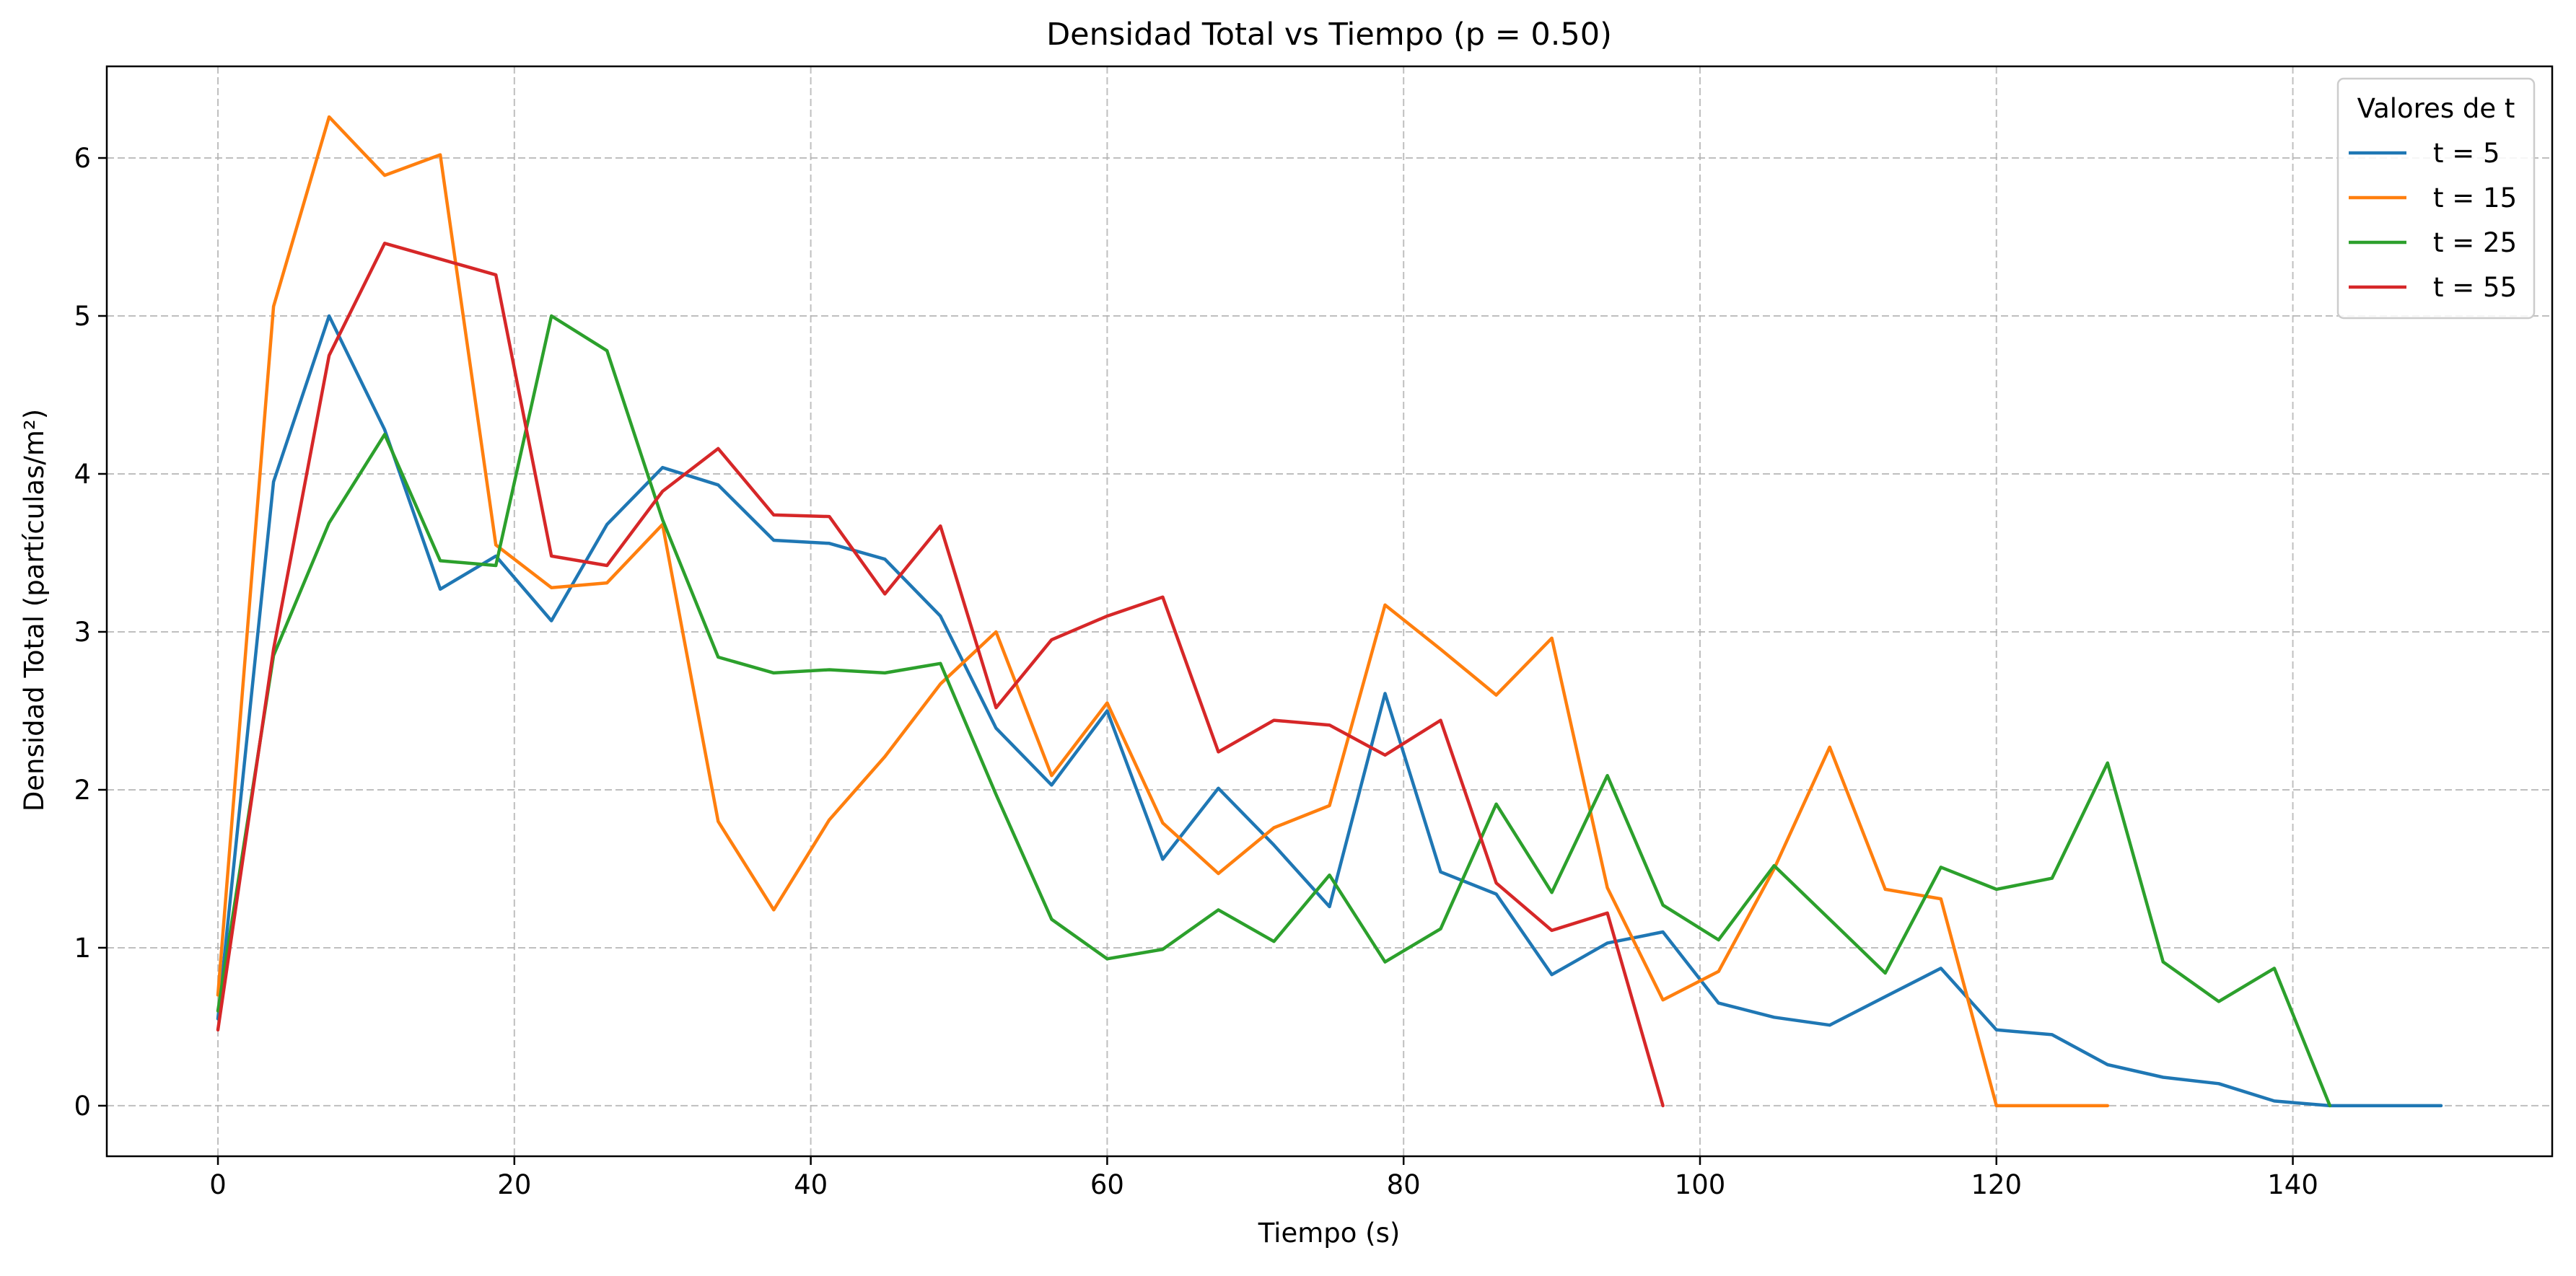 Image resolution: width=2576 pixels, height=1276 pixels. I want to click on chart-title: Densidad Total vs Tiempo (p = 0.50), so click(1329, 35).